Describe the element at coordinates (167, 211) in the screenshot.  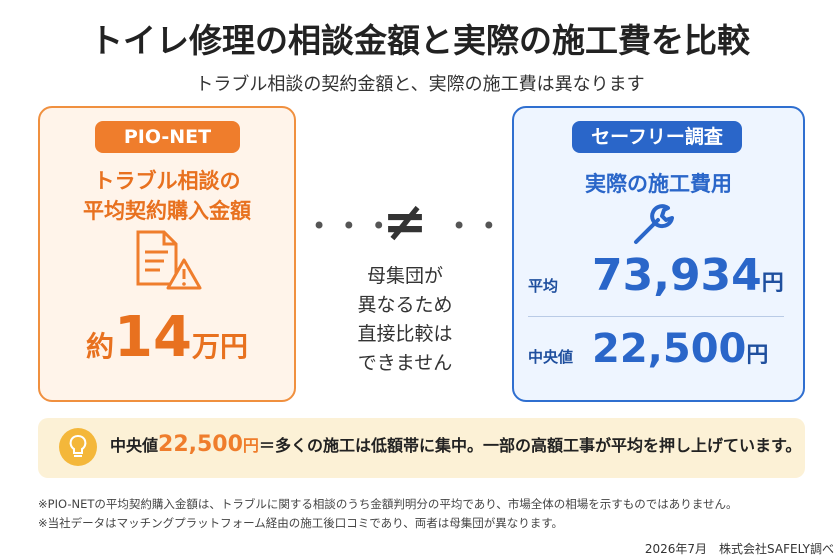
I see `heading-line: 平均契約購入金額` at that location.